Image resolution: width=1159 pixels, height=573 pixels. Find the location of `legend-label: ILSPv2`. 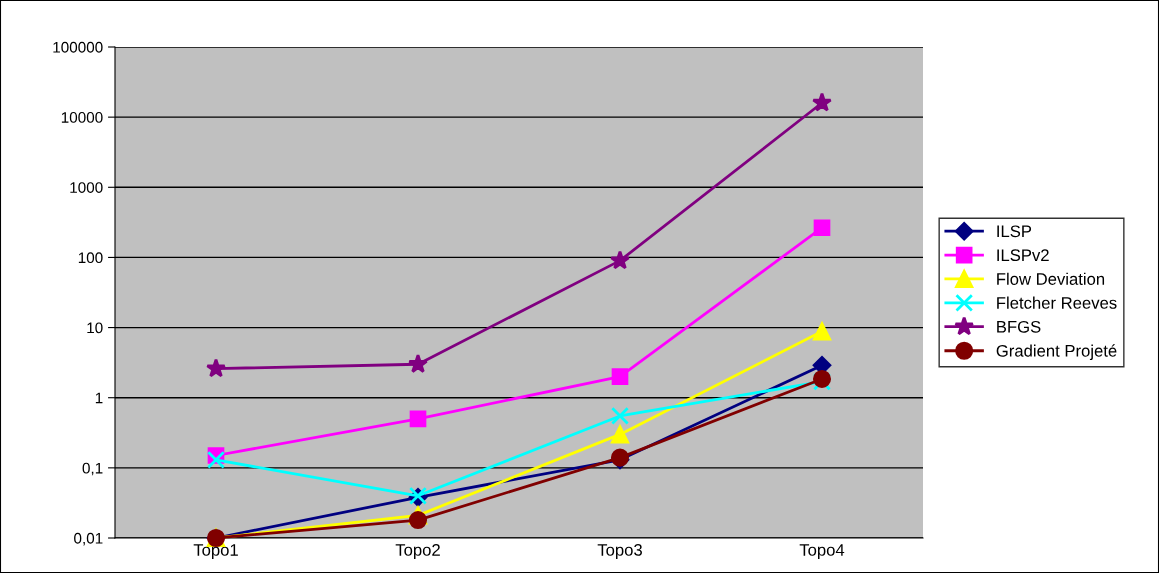

legend-label: ILSPv2 is located at coordinates (1023, 255).